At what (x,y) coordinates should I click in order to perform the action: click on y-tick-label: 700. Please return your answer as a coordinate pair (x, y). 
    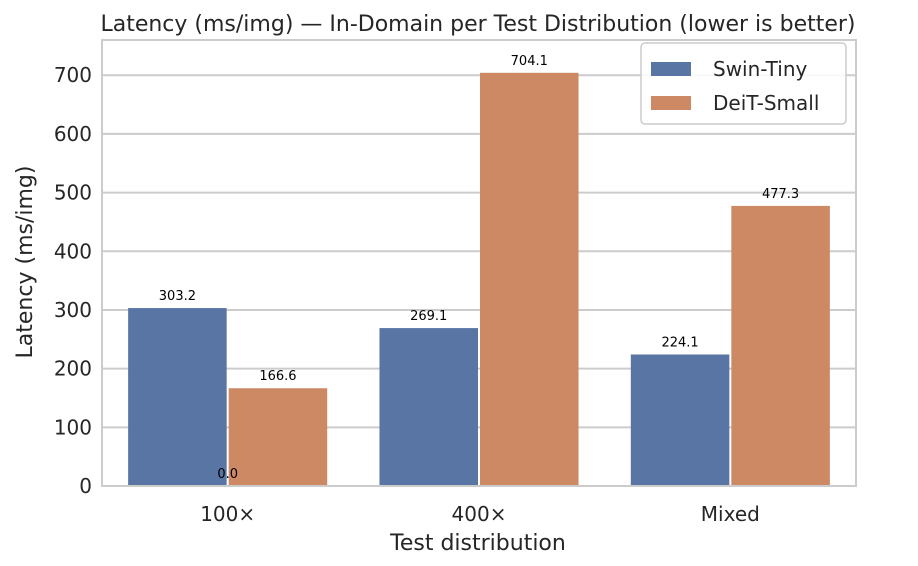
    Looking at the image, I should click on (73, 75).